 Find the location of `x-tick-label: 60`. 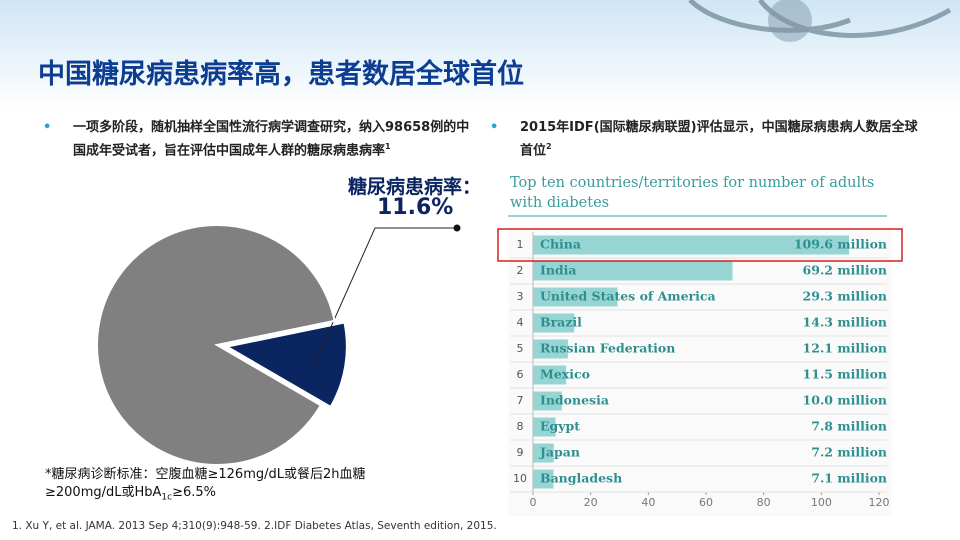

x-tick-label: 60 is located at coordinates (706, 502).